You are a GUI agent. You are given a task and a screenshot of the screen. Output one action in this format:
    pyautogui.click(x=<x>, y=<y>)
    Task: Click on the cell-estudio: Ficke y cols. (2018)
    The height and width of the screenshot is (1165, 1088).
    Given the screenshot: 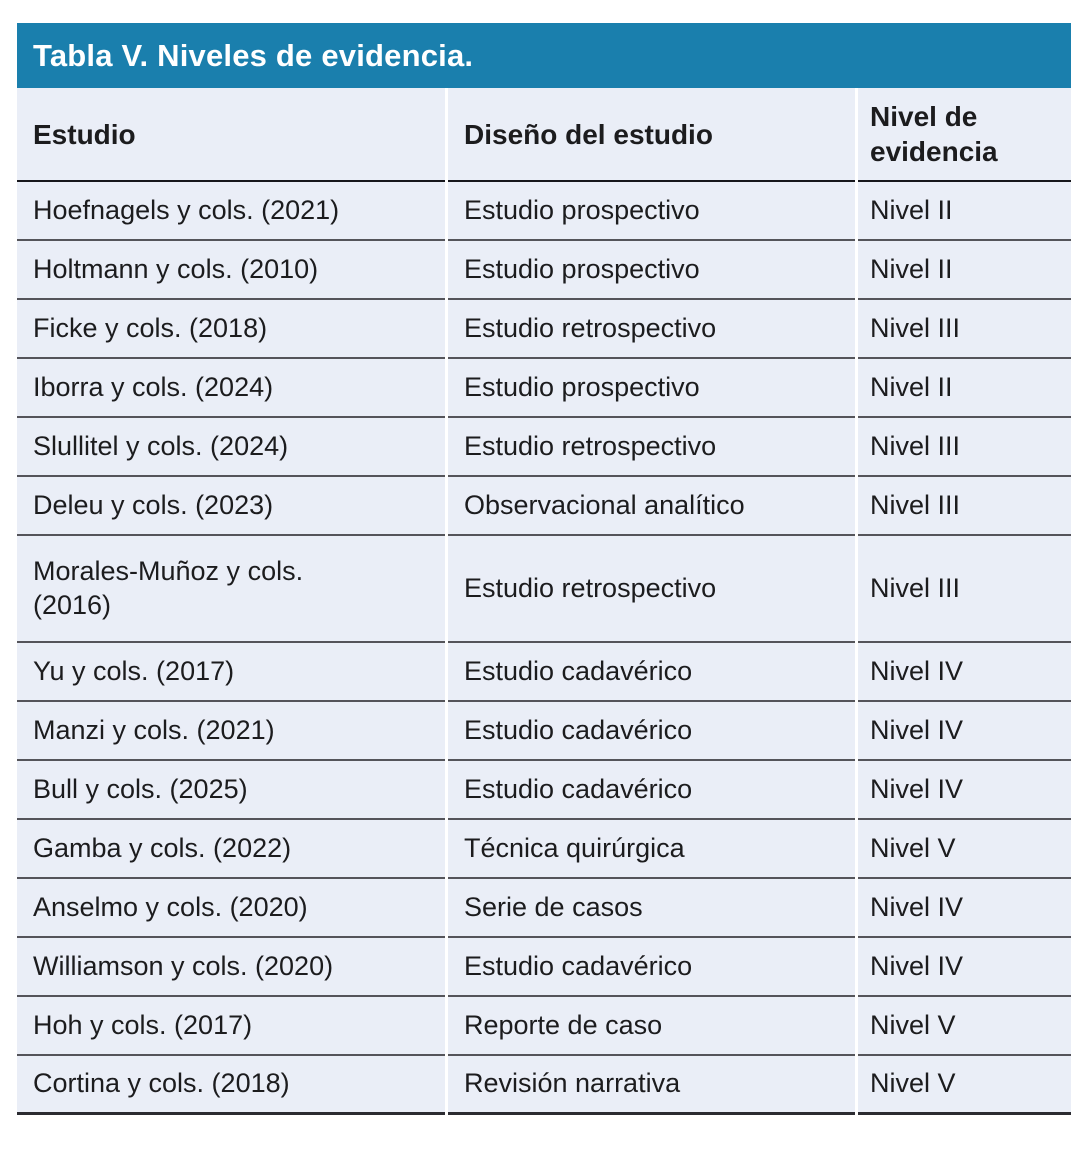 What is the action you would take?
    pyautogui.click(x=231, y=329)
    